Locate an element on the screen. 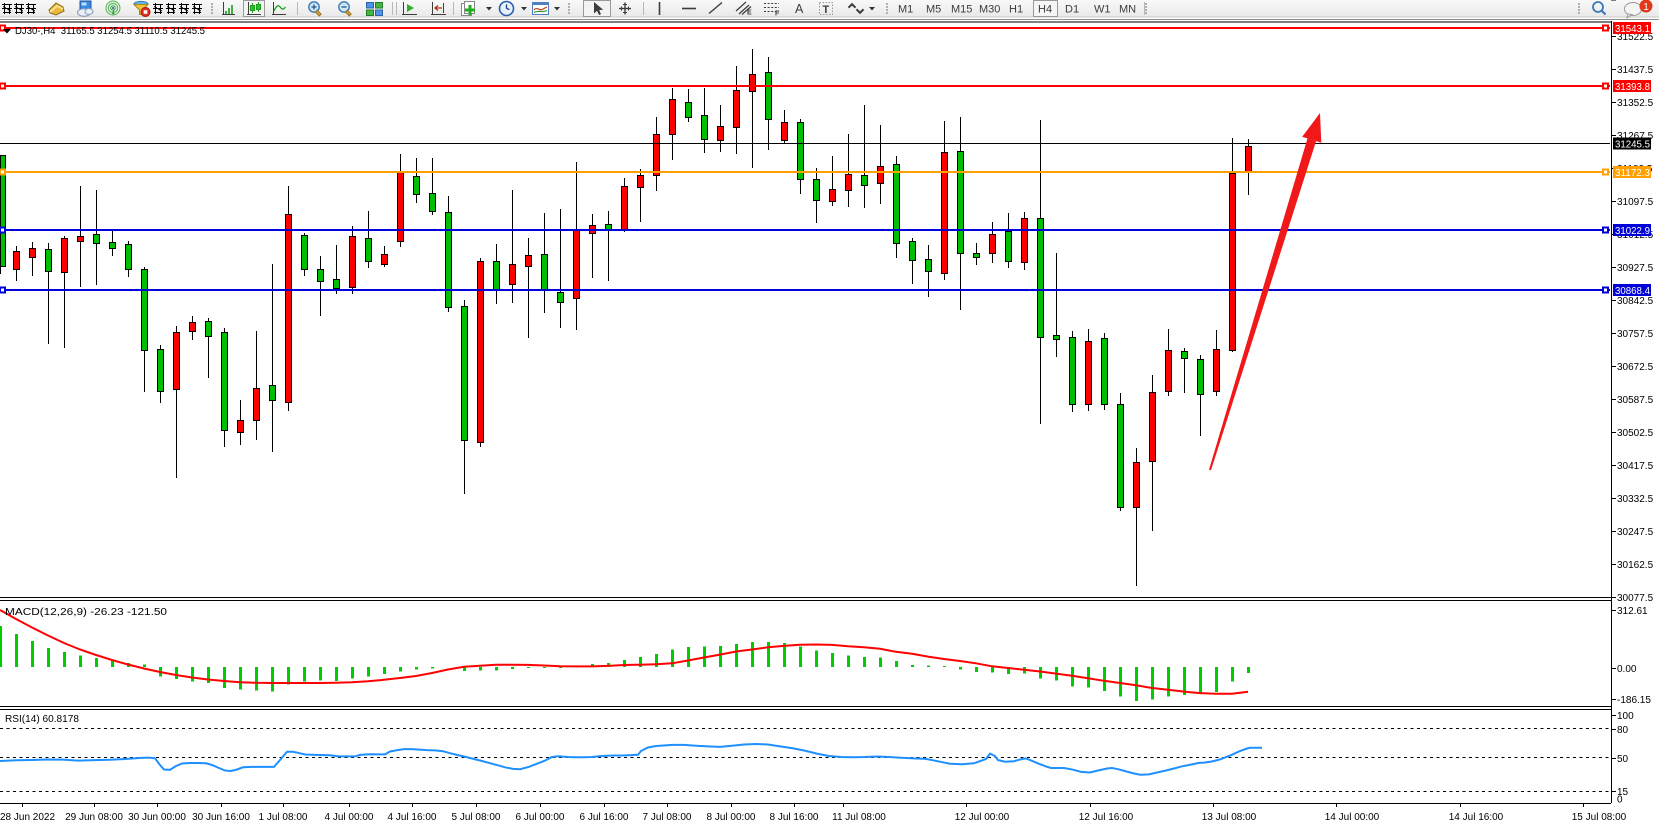 The width and height of the screenshot is (1659, 827). svg-text: 312.61 is located at coordinates (1632, 611).